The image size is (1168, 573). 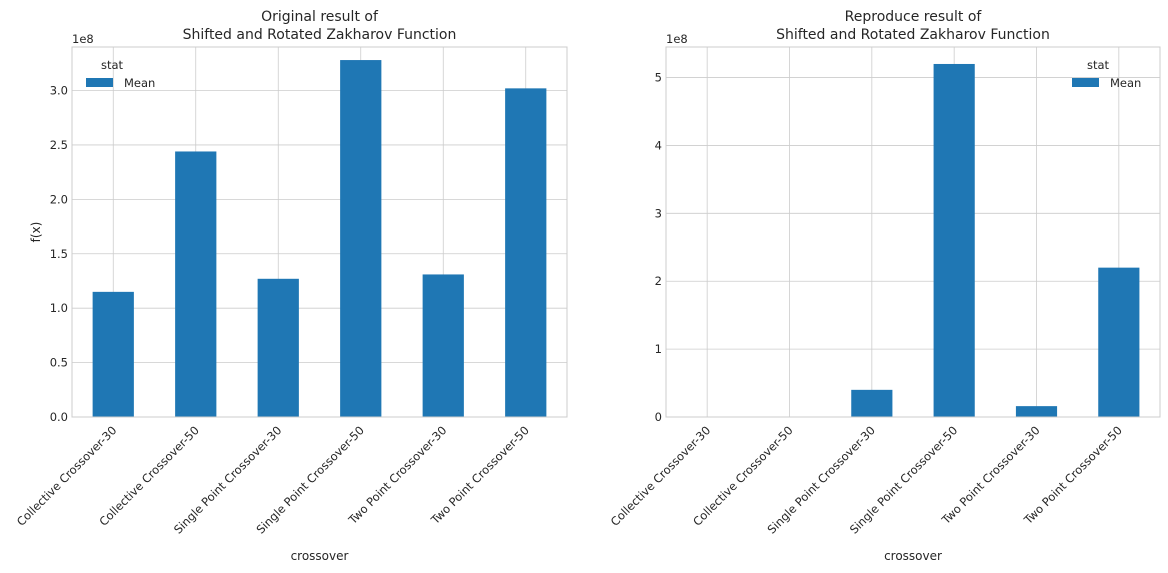 What do you see at coordinates (320, 17) in the screenshot?
I see `chart-title-line1: Original result of` at bounding box center [320, 17].